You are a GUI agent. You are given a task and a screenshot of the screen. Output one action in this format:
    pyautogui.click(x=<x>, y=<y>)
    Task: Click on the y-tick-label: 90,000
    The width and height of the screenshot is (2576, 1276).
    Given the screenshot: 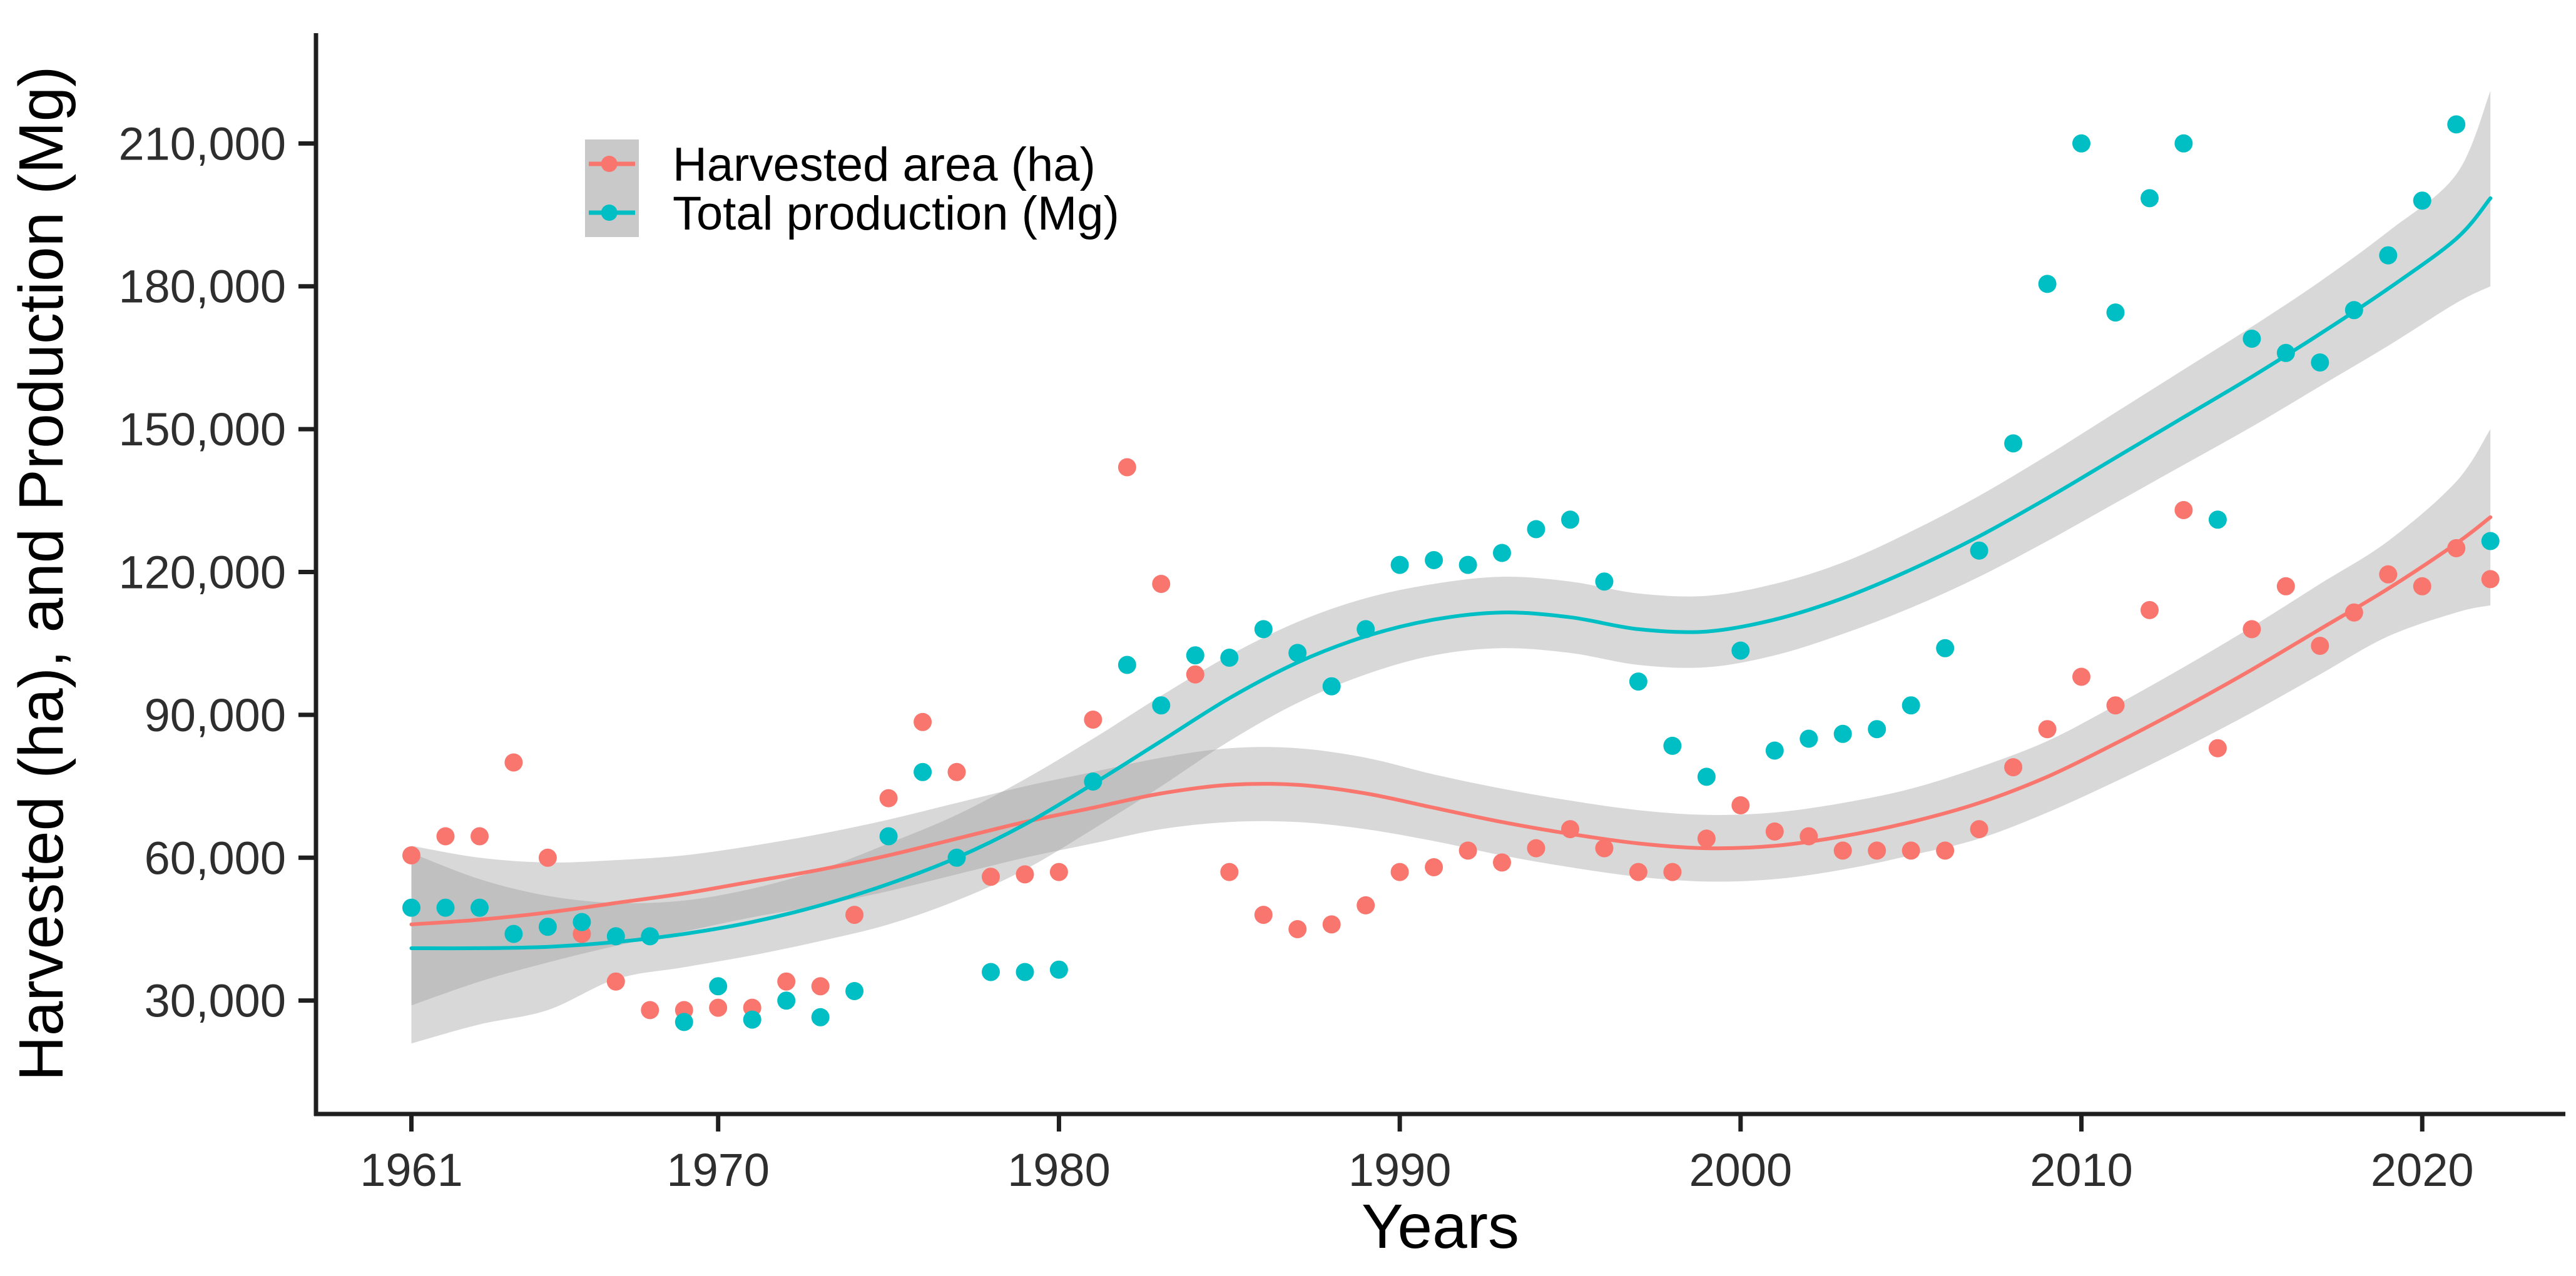 What is the action you would take?
    pyautogui.click(x=216, y=715)
    